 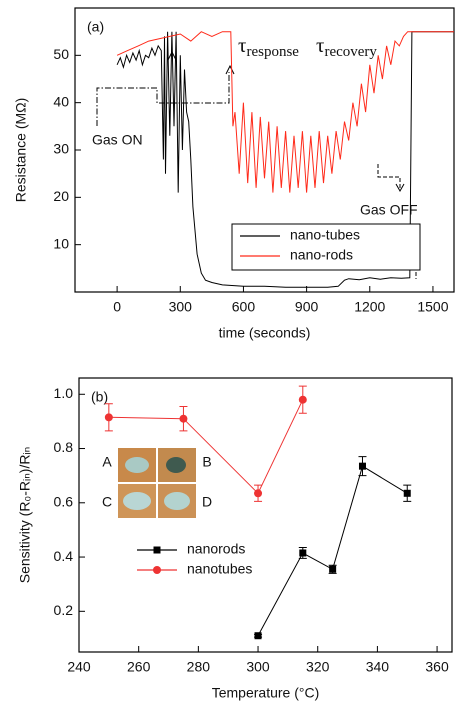 I want to click on legend-box, so click(x=326, y=247).